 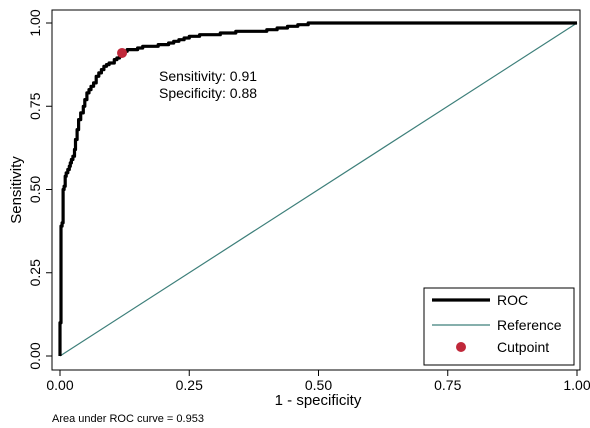 I want to click on y-tick-label: 0.25, so click(x=35, y=272).